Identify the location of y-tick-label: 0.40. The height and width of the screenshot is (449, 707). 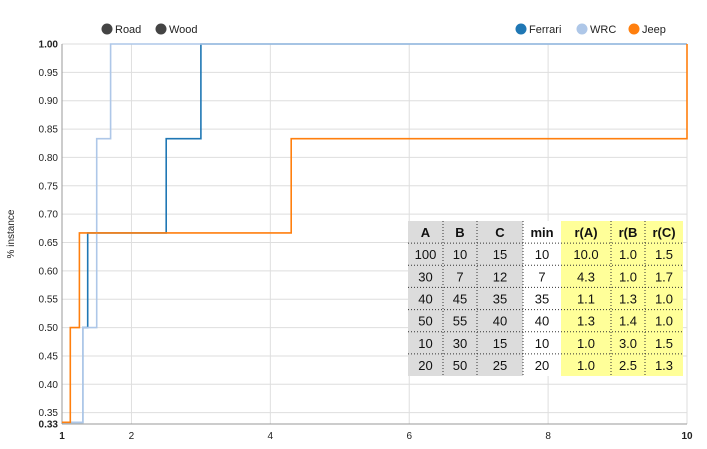
(49, 385).